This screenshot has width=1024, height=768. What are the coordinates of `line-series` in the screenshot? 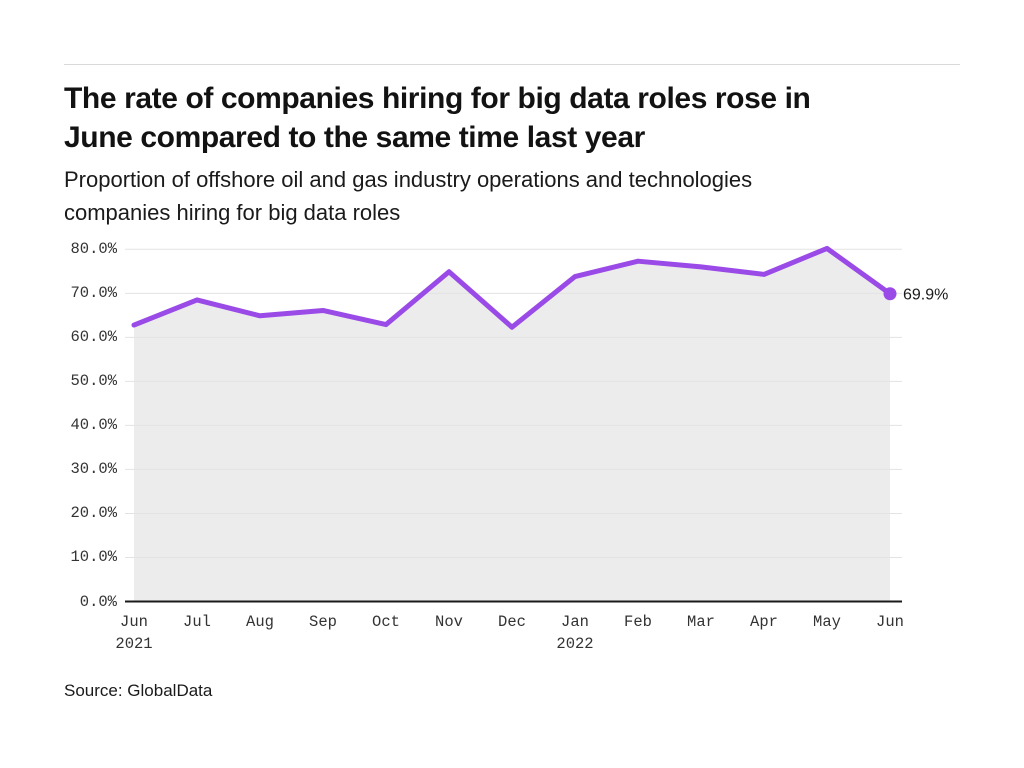 It's located at (512, 287).